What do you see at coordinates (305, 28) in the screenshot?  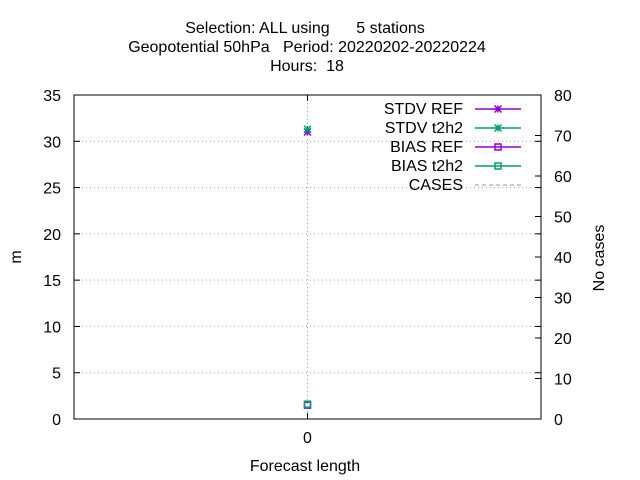 I see `title-line-1: Selection: ALL using 5 stations` at bounding box center [305, 28].